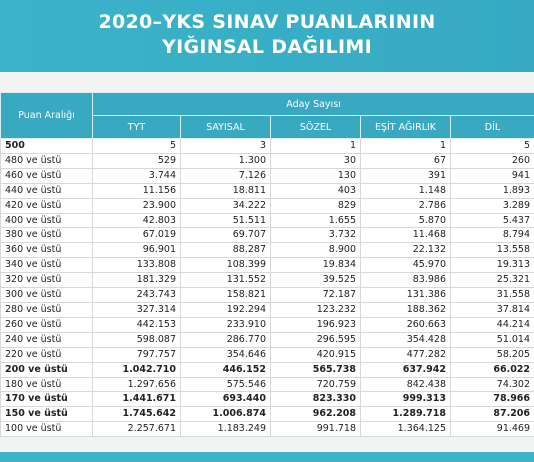 The height and width of the screenshot is (462, 534). Describe the element at coordinates (315, 127) in the screenshot. I see `column-header: SÖZEL` at that location.